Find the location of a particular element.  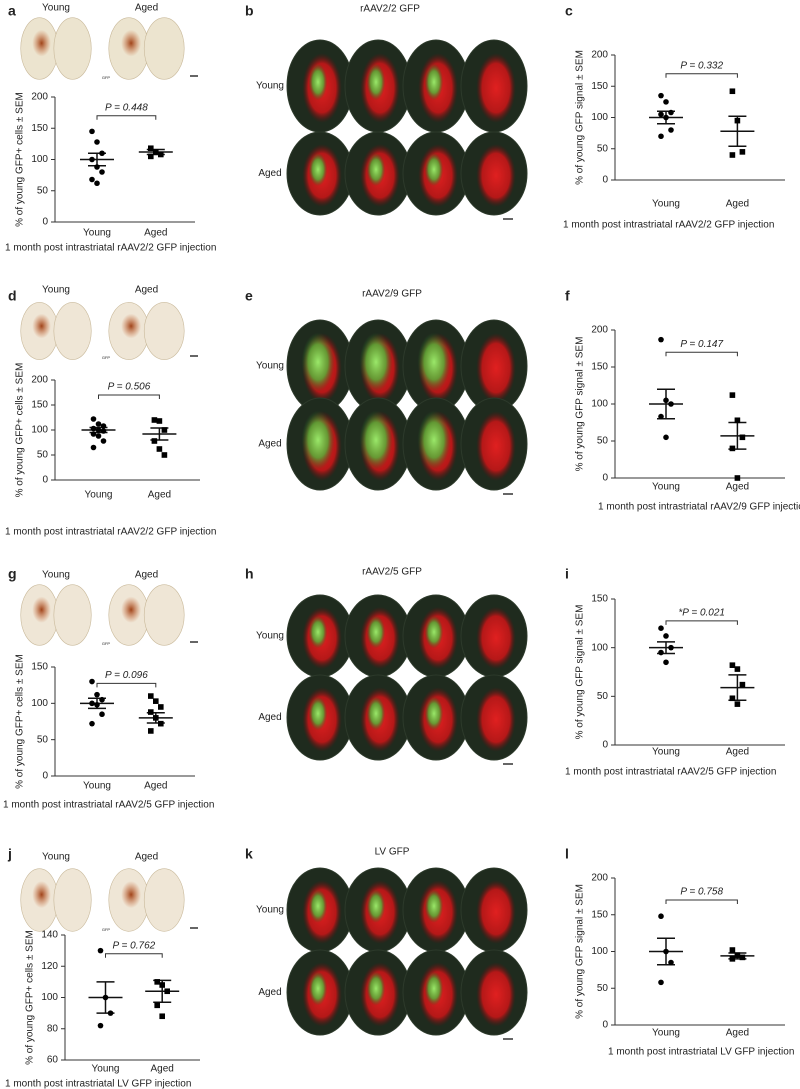

stain-label: GFP is located at coordinates (106, 357).